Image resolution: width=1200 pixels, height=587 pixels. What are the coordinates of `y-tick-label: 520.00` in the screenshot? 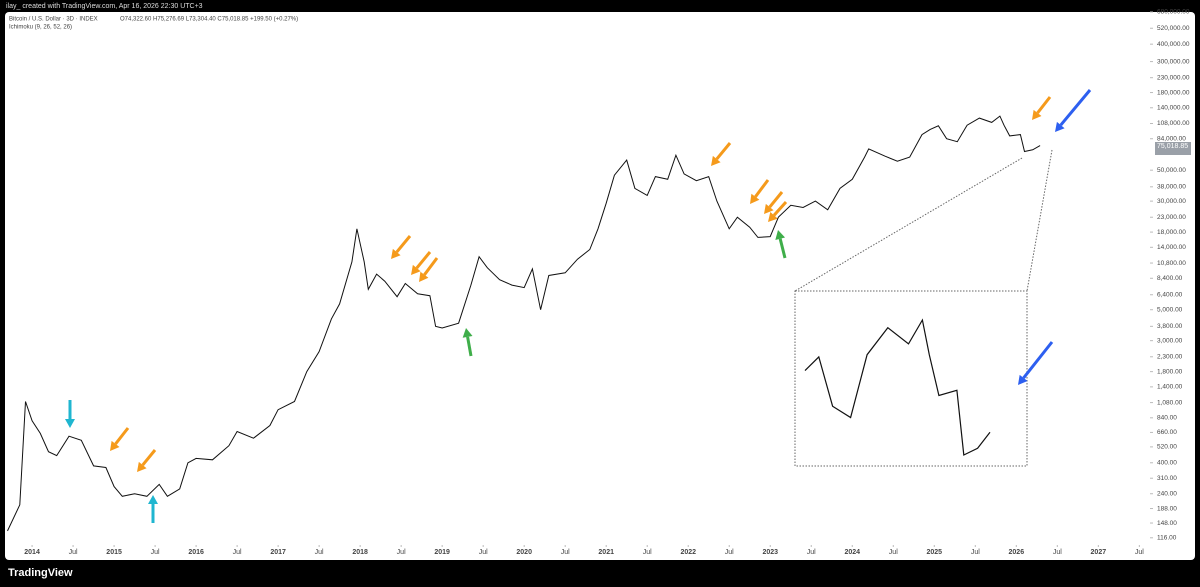 It's located at (1167, 447).